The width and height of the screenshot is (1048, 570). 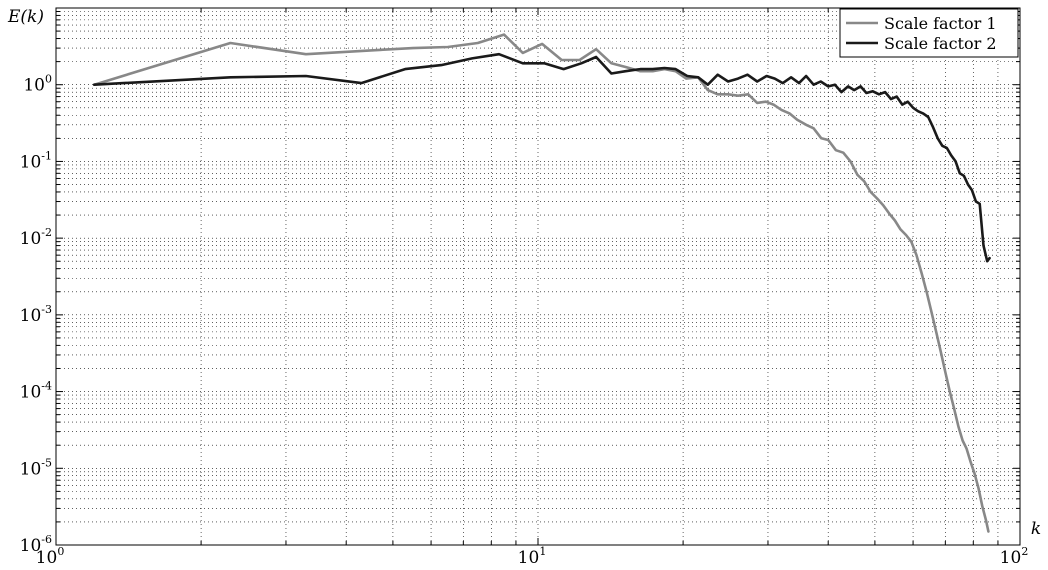 I want to click on y-tick-label: 10⁻⁴, so click(x=36, y=391).